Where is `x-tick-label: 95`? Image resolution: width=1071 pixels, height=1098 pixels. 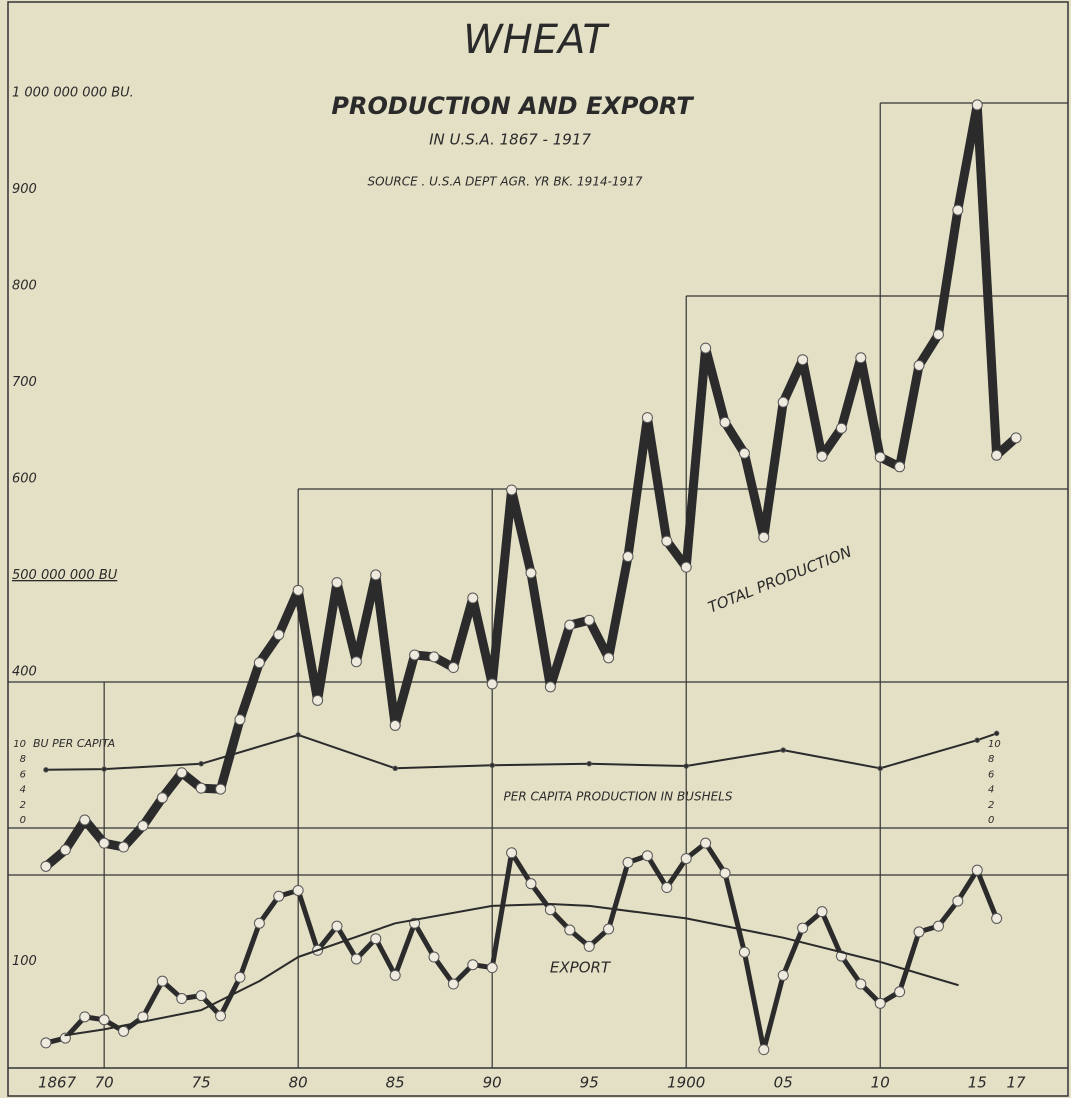
x-tick-label: 95 is located at coordinates (589, 1083).